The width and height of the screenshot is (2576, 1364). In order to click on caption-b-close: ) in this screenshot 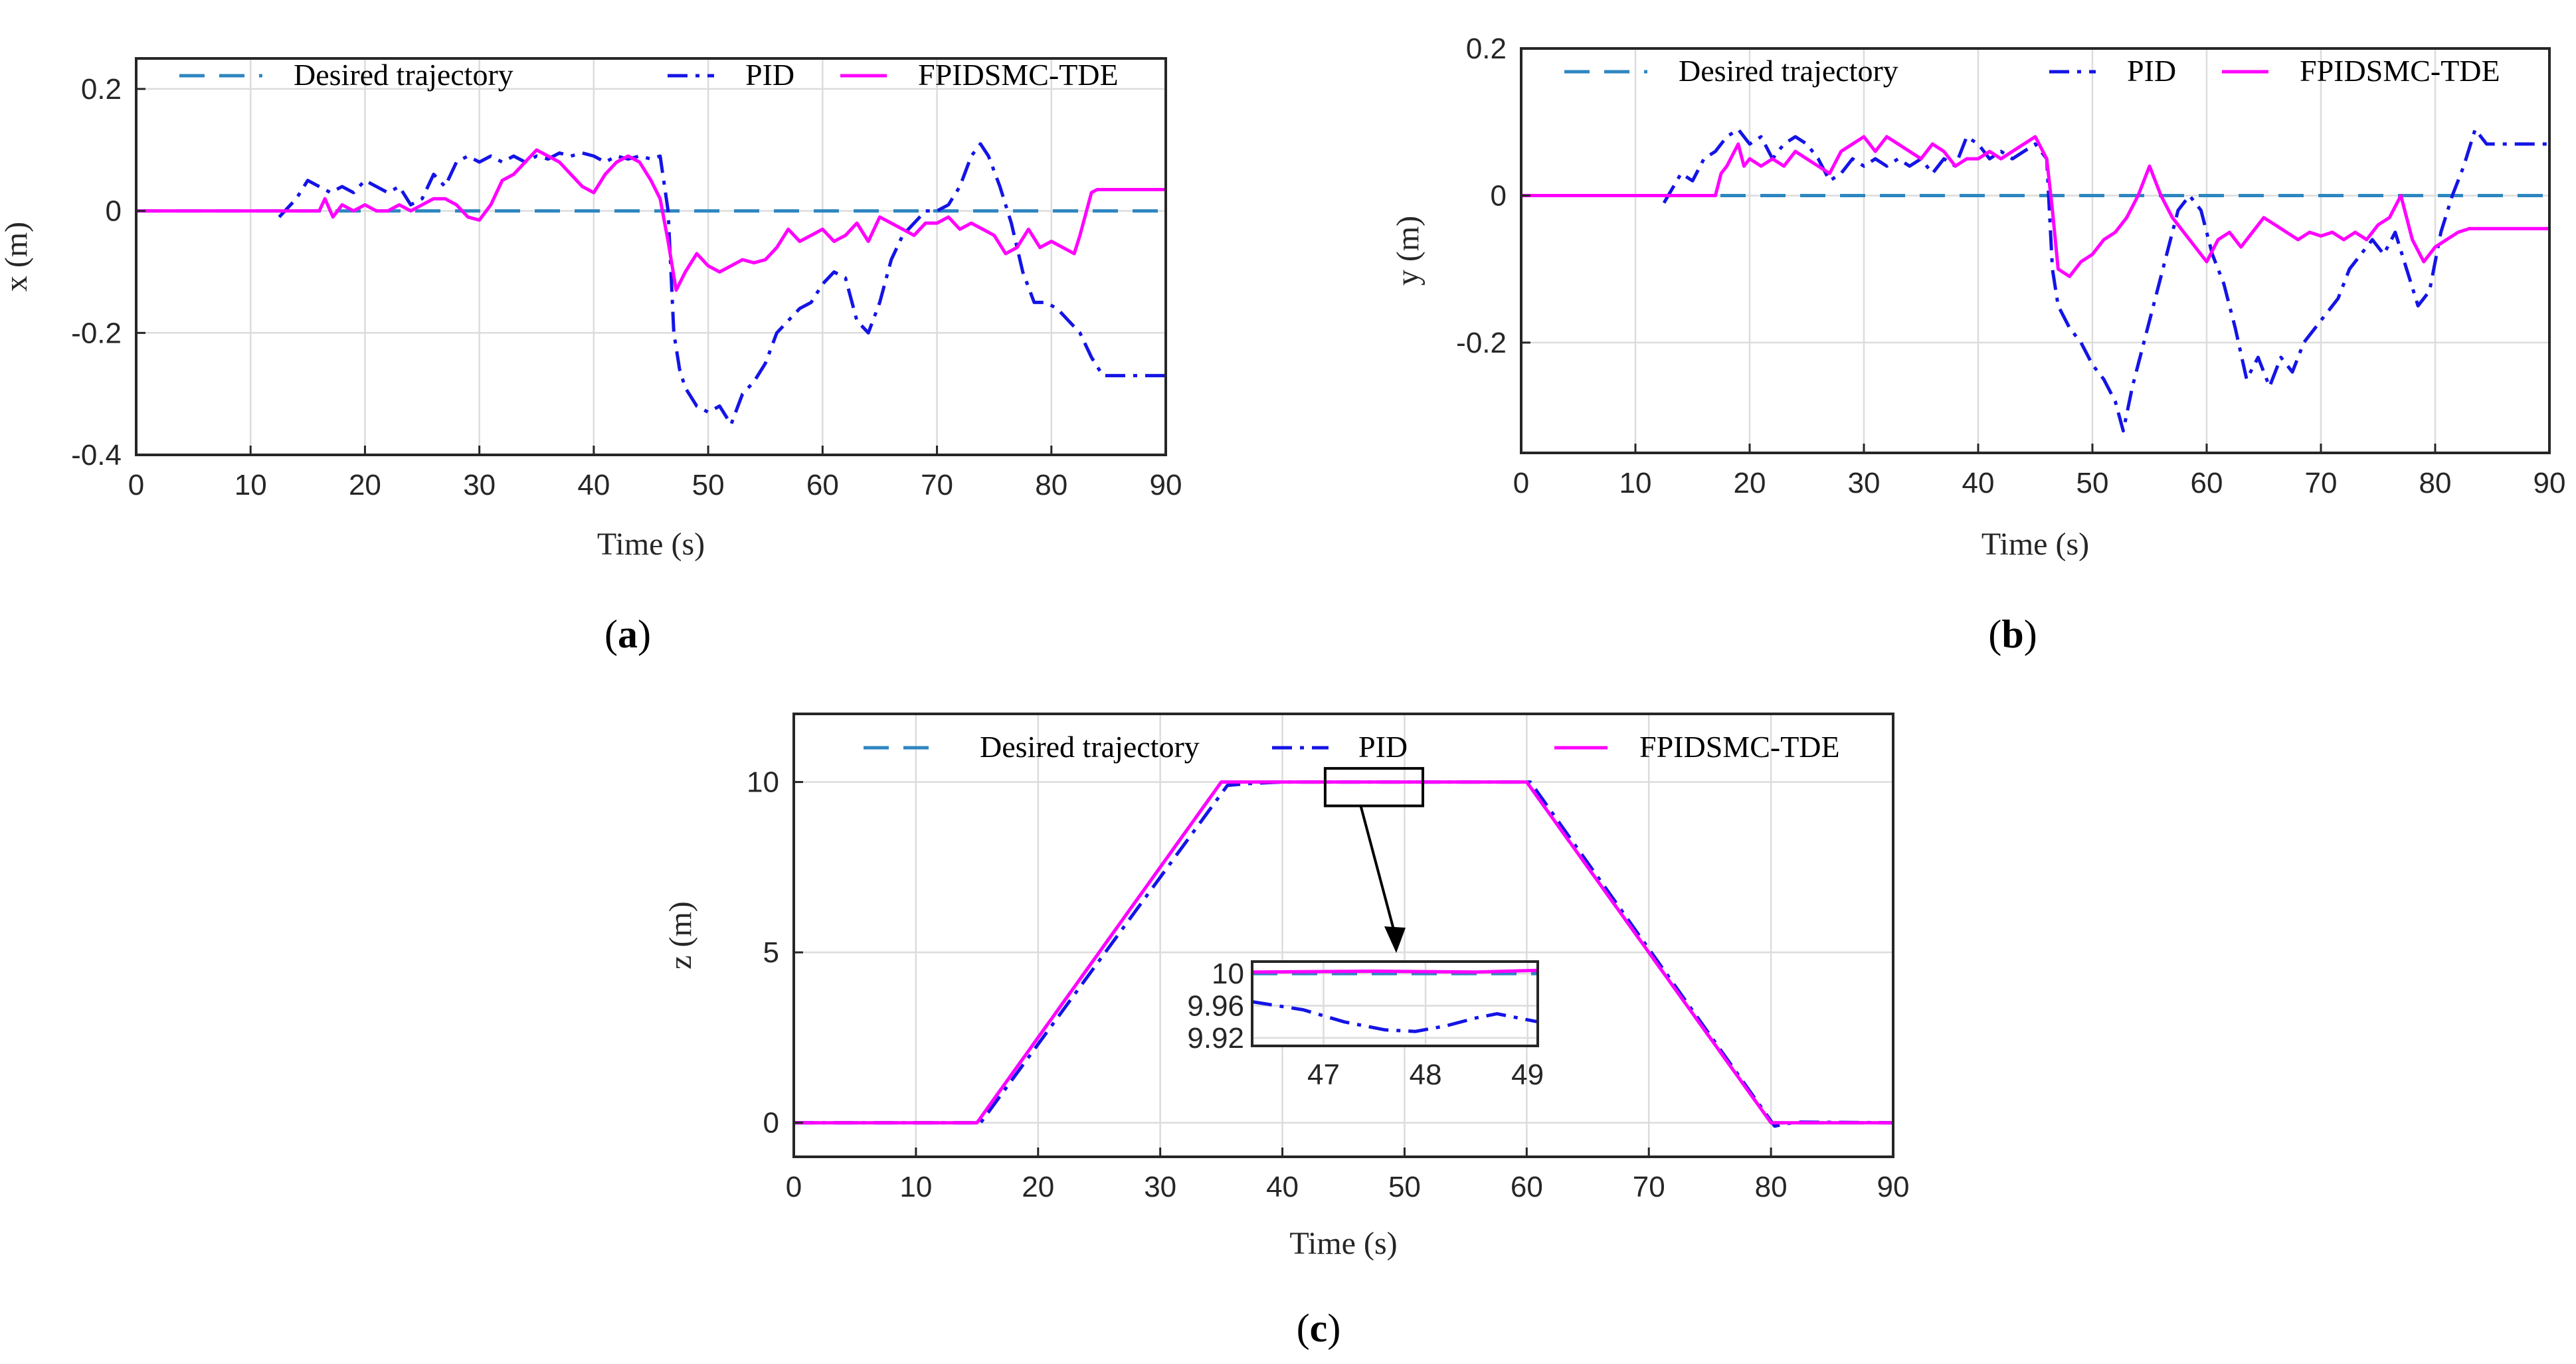, I will do `click(2030, 634)`.